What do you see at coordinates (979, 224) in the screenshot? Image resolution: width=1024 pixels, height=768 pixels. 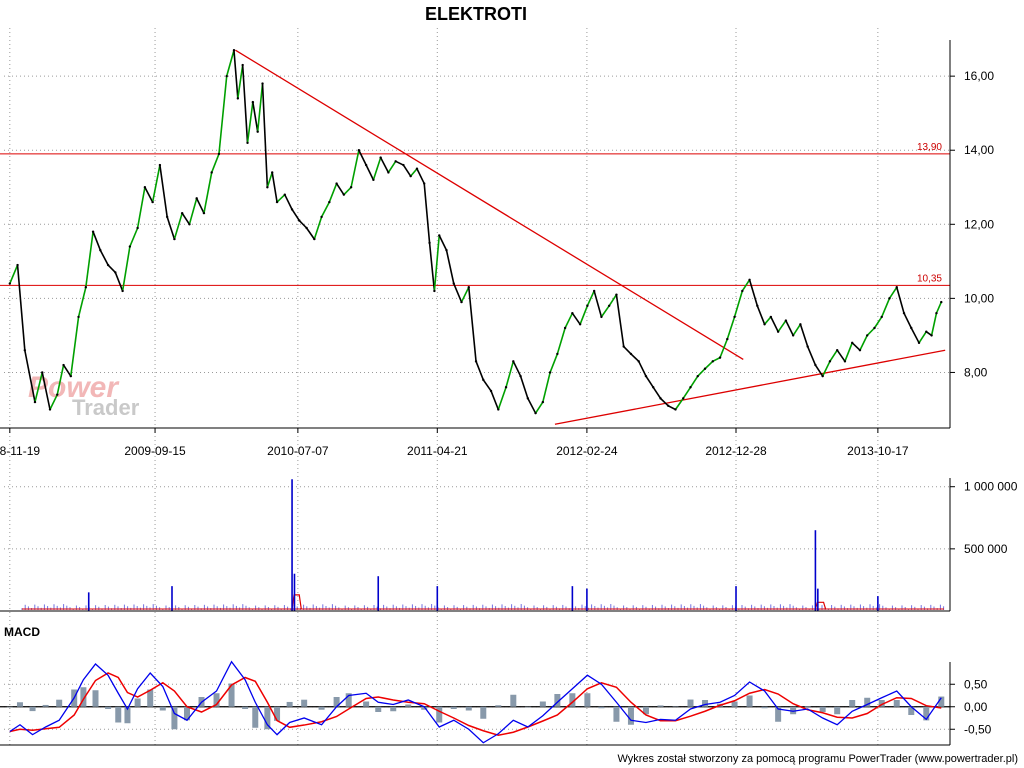 I see `y-tick-label: 12,00` at bounding box center [979, 224].